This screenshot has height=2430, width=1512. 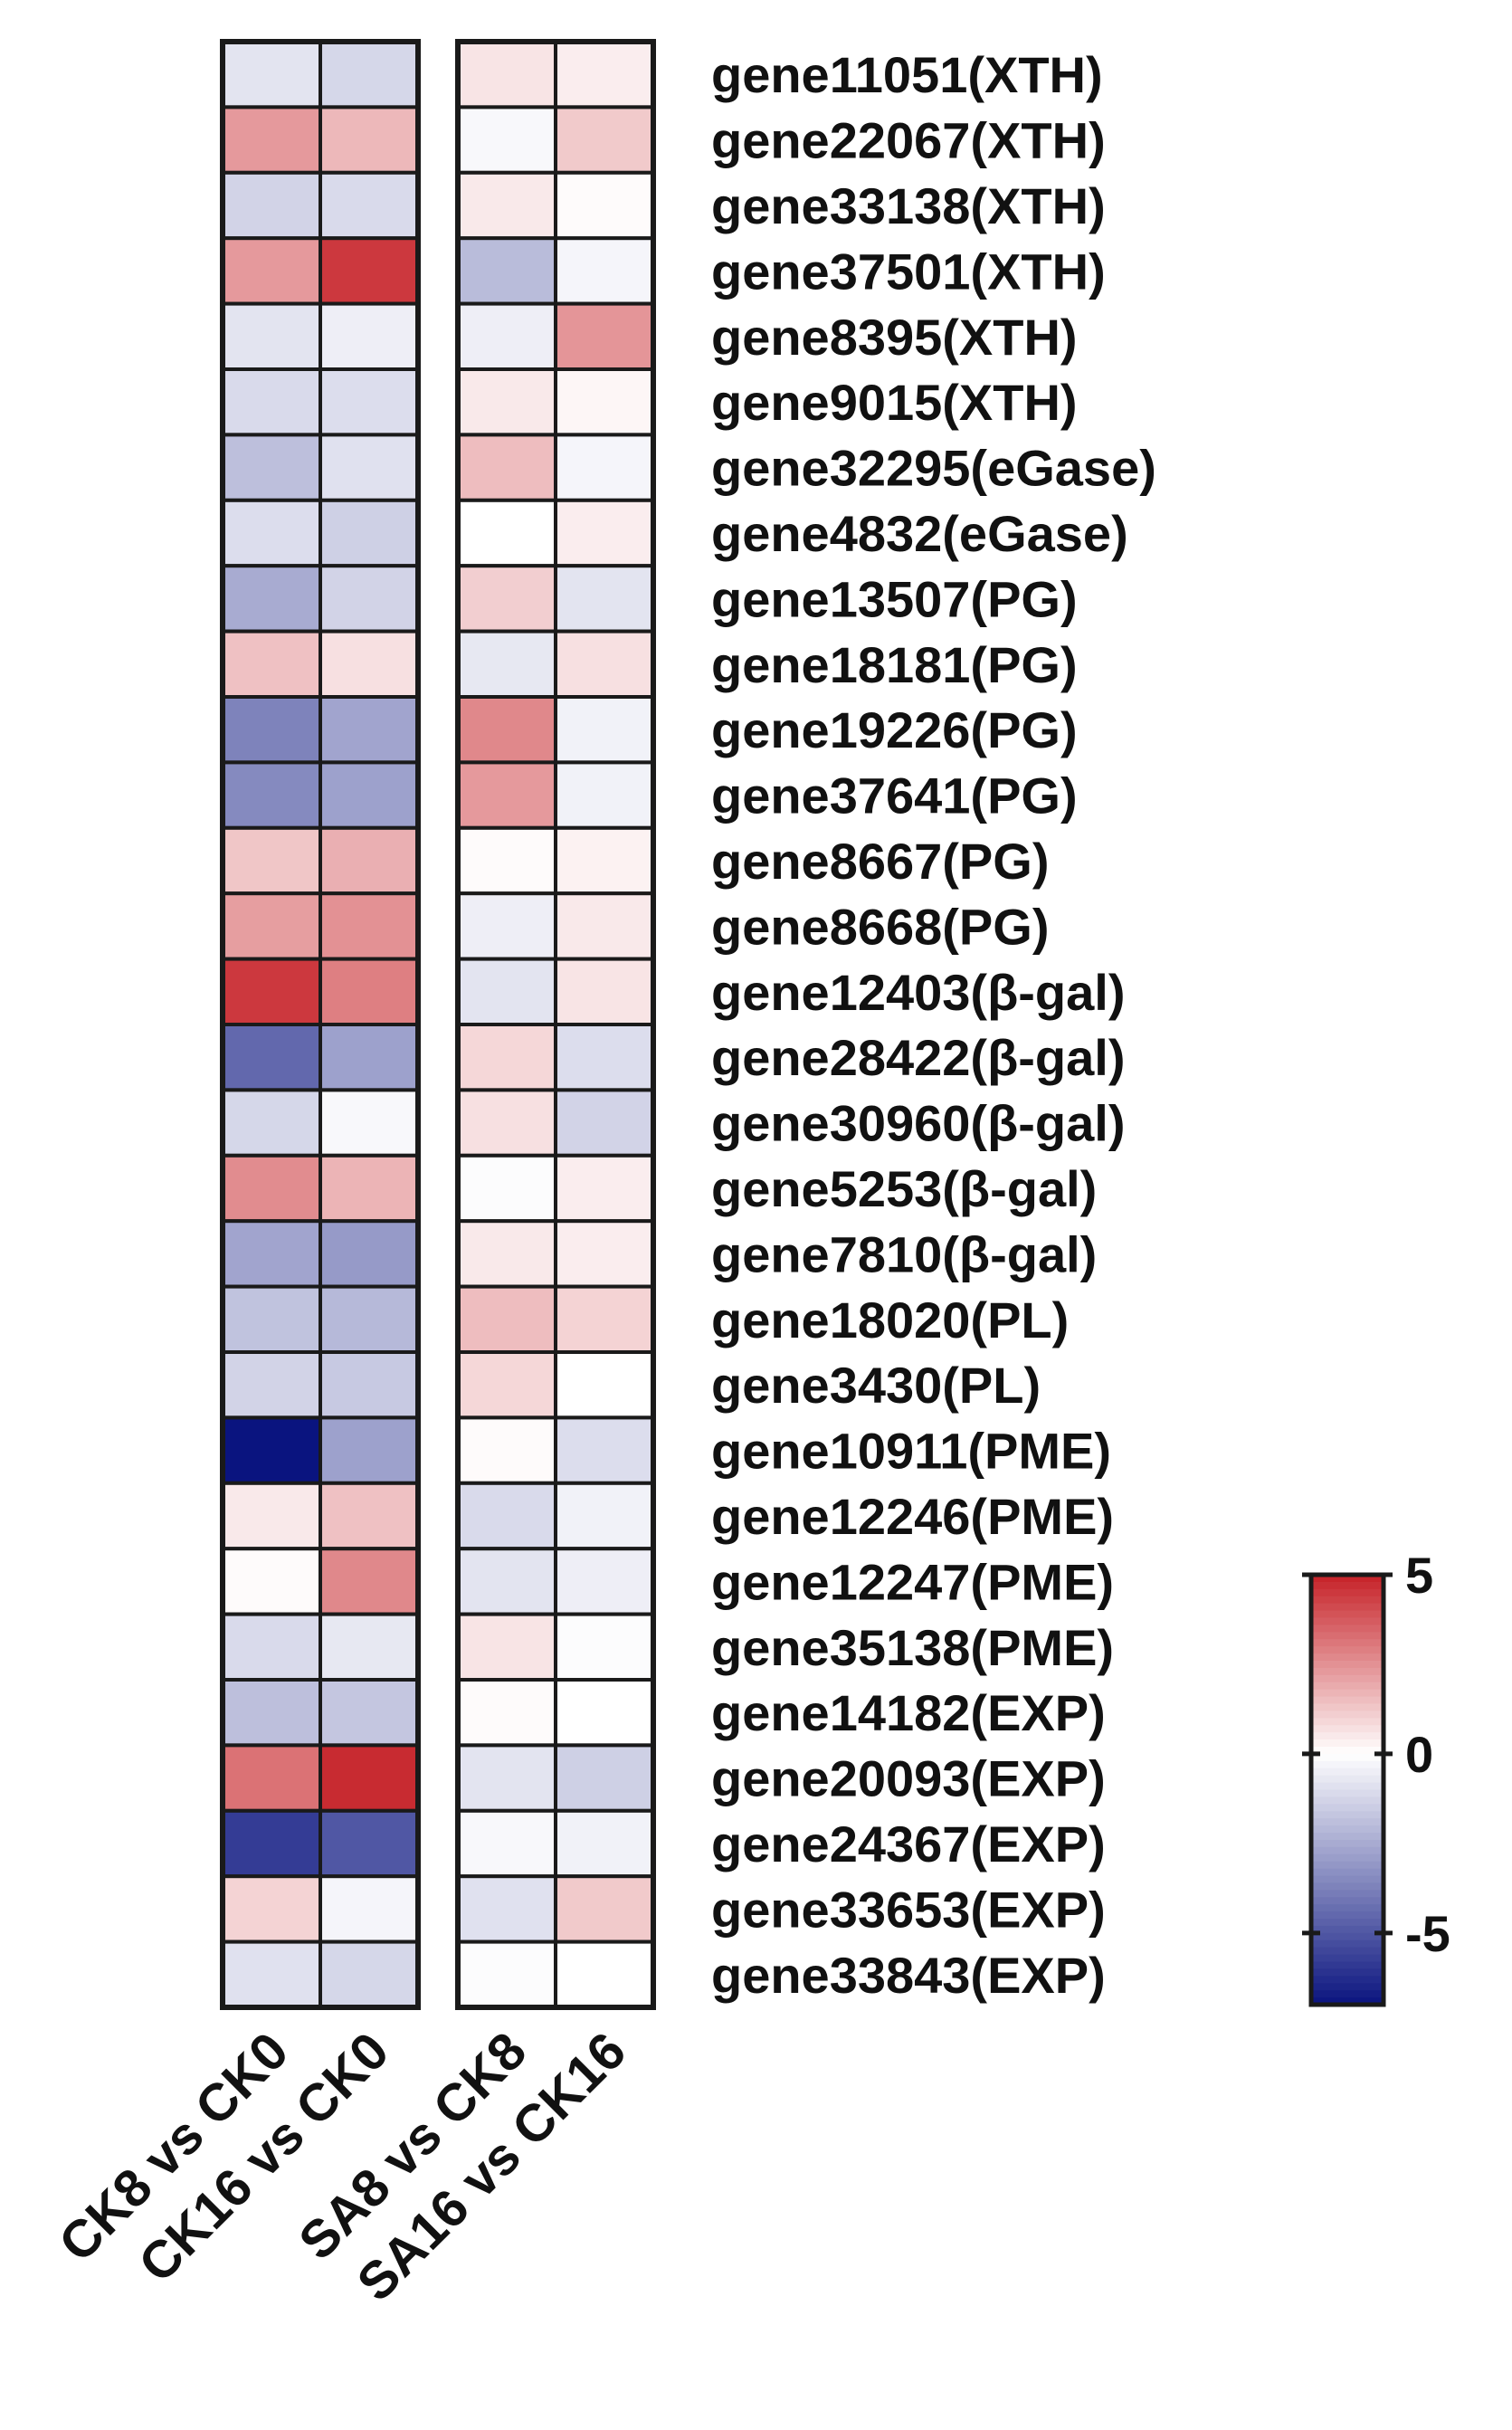 What do you see at coordinates (271, 664) in the screenshot?
I see `heatmap-cell-r9-c0` at bounding box center [271, 664].